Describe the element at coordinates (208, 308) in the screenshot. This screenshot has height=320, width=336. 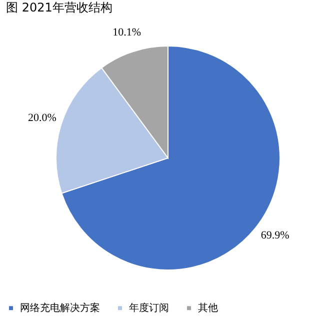
I see `legend-label: 其他` at that location.